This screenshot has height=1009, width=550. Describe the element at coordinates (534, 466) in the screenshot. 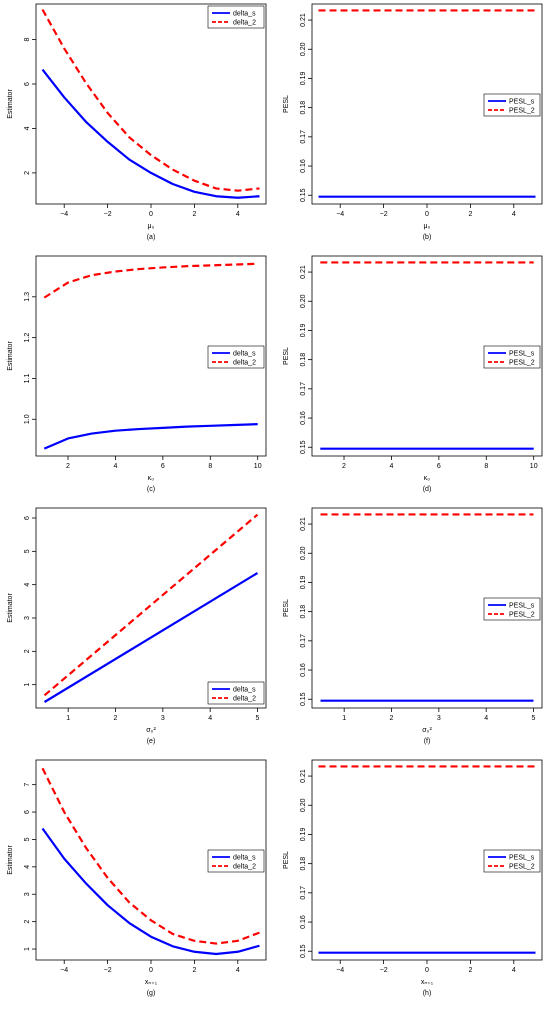

I see `x-tick-label: 10` at that location.